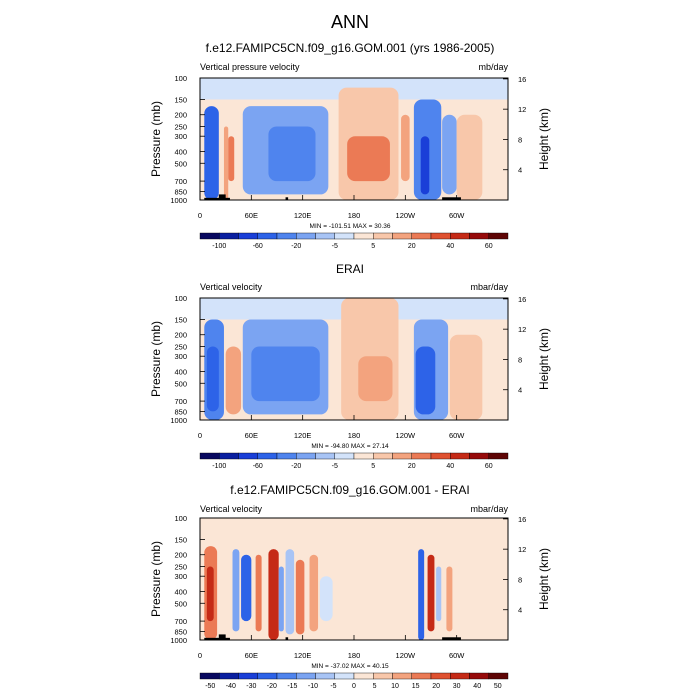  Describe the element at coordinates (349, 22) in the screenshot. I see `main-title: ANN` at that location.